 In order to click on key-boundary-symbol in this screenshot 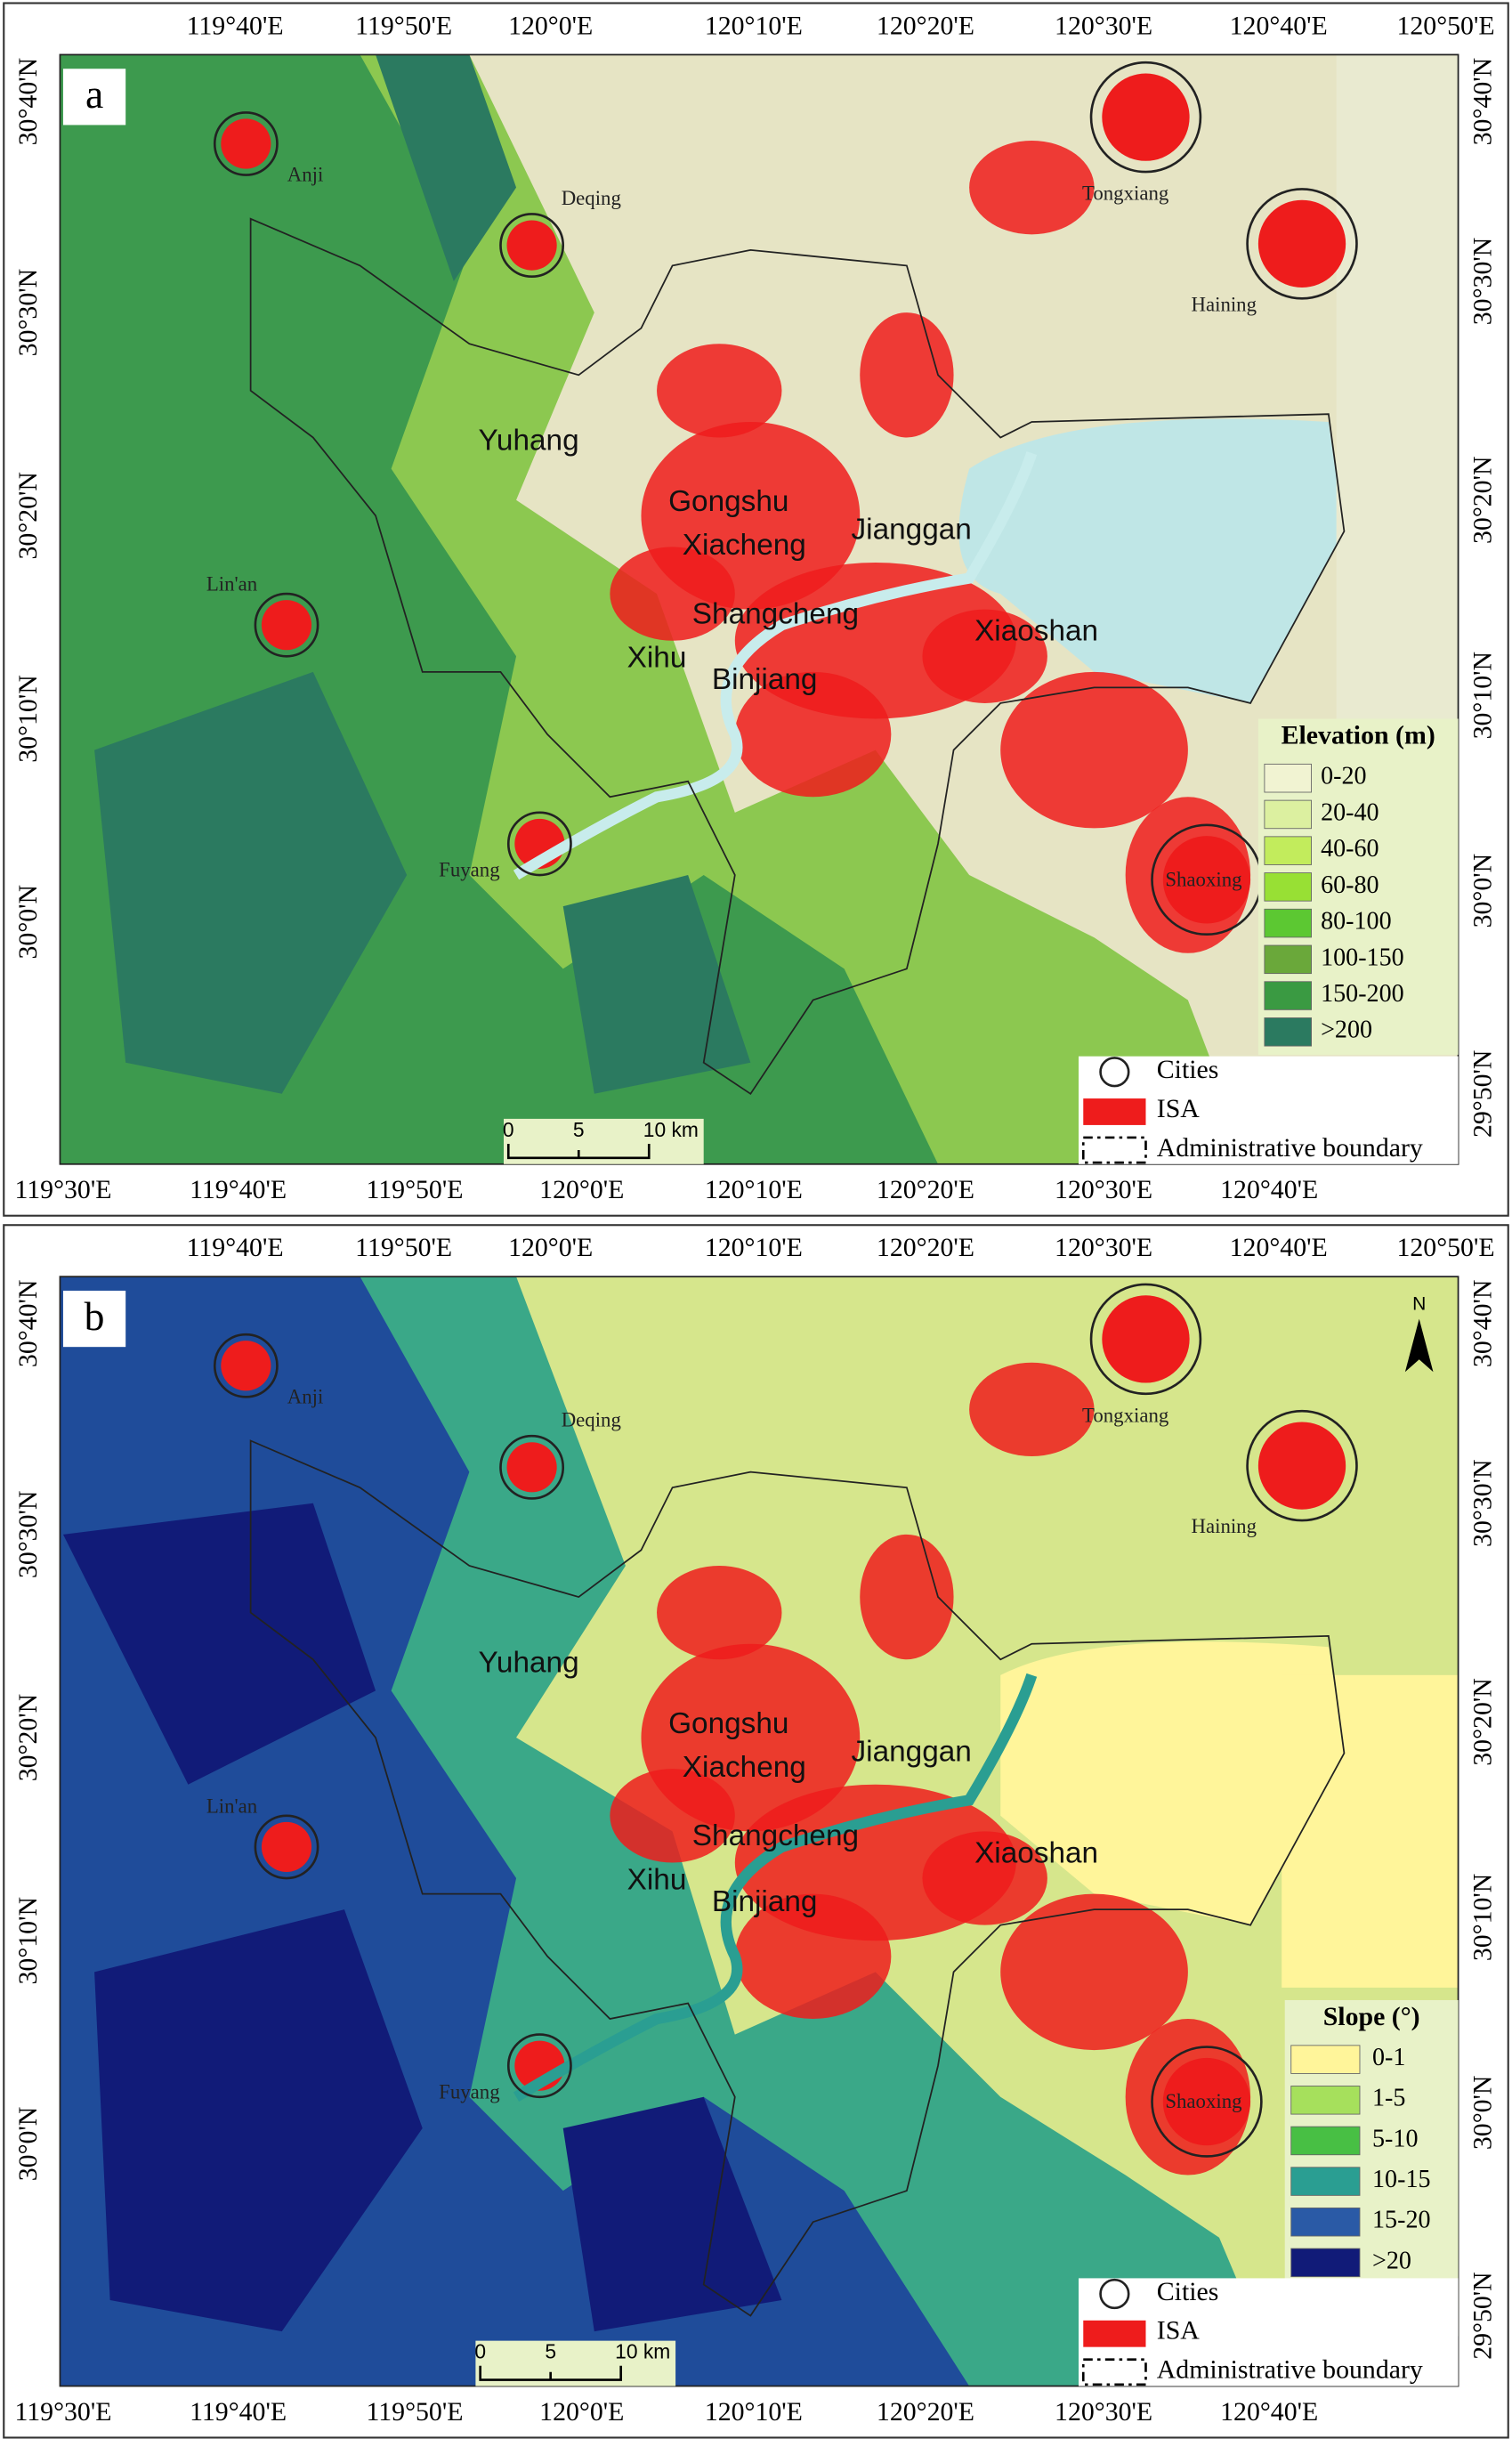, I will do `click(1114, 1150)`.